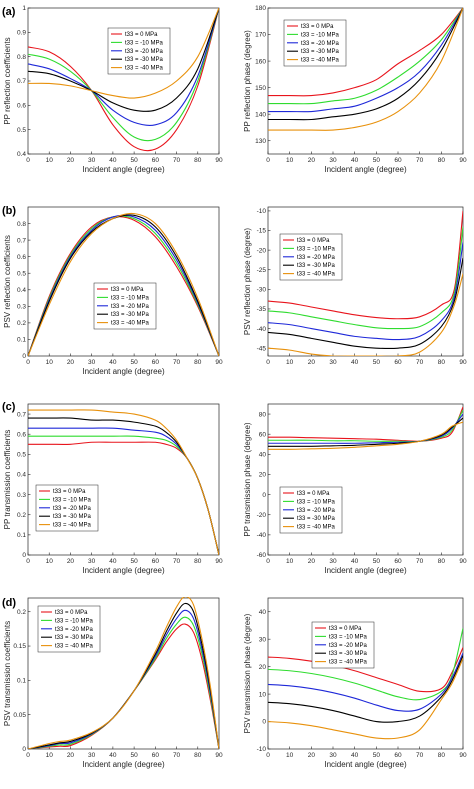  What do you see at coordinates (247, 282) in the screenshot?
I see `y-axis-label: PSV reflection phase (degree)` at bounding box center [247, 282].